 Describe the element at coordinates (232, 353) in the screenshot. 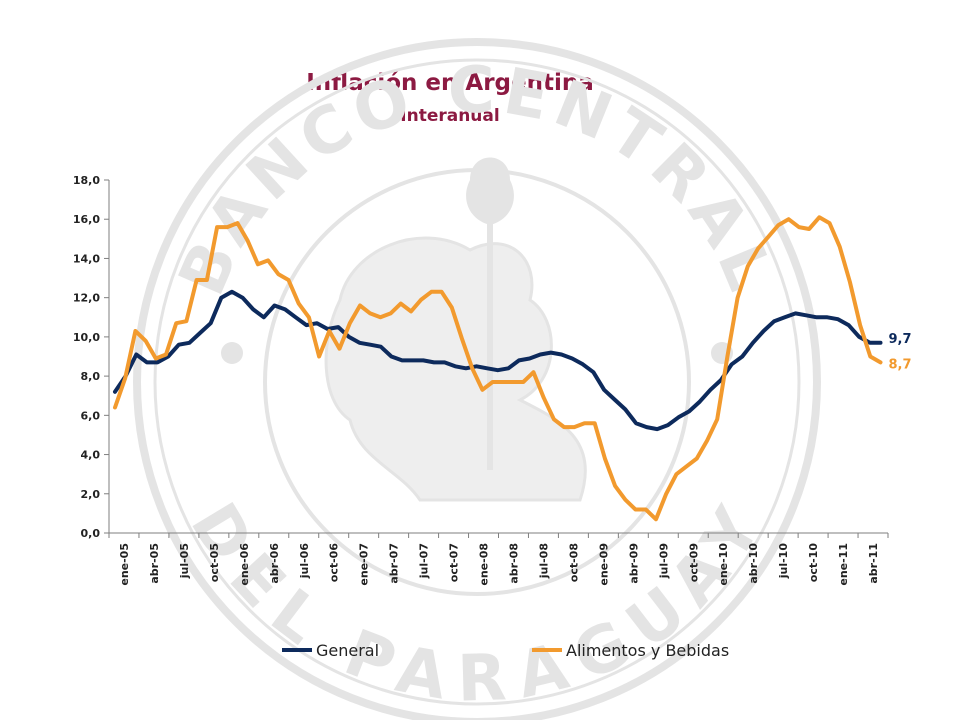

I see `seal-dot-left` at that location.